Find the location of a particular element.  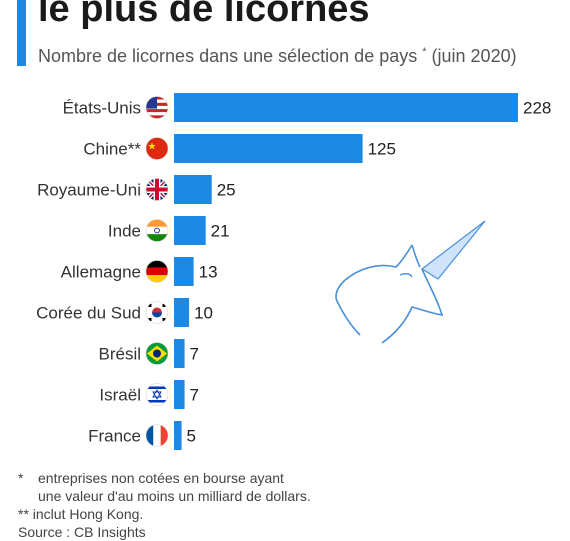

subtitle-date: (juin 2020) is located at coordinates (471, 56).